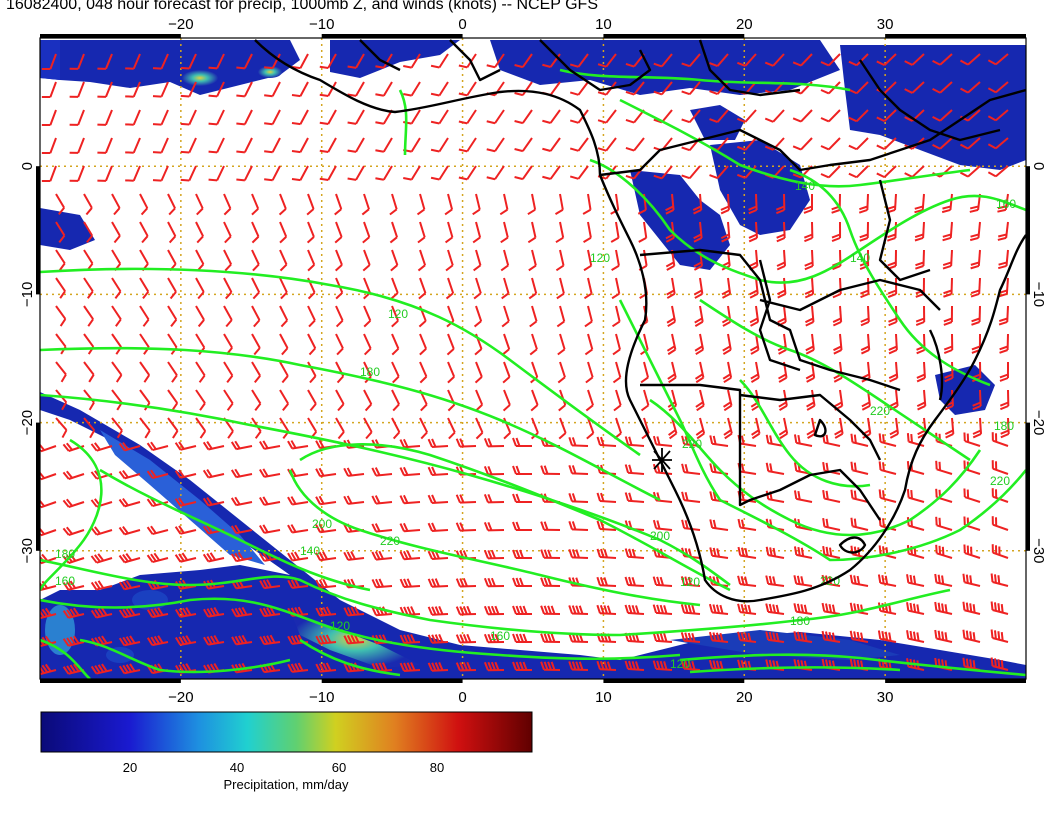 The height and width of the screenshot is (816, 1056). Describe the element at coordinates (370, 372) in the screenshot. I see `contour-label: 180` at that location.